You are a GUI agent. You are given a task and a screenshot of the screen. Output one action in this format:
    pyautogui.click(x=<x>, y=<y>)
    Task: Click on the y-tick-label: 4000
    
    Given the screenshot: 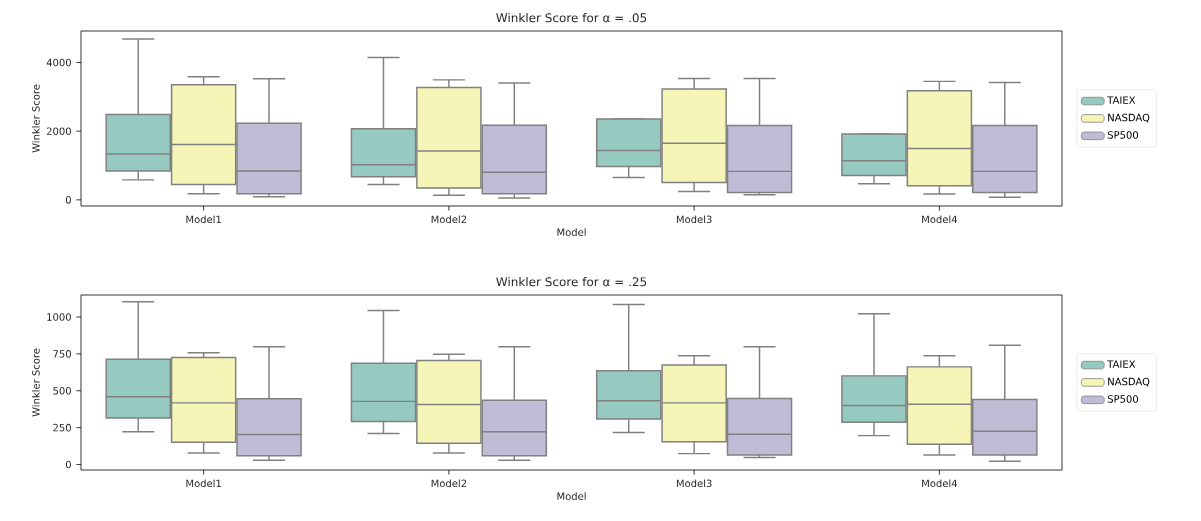 What is the action you would take?
    pyautogui.click(x=58, y=62)
    